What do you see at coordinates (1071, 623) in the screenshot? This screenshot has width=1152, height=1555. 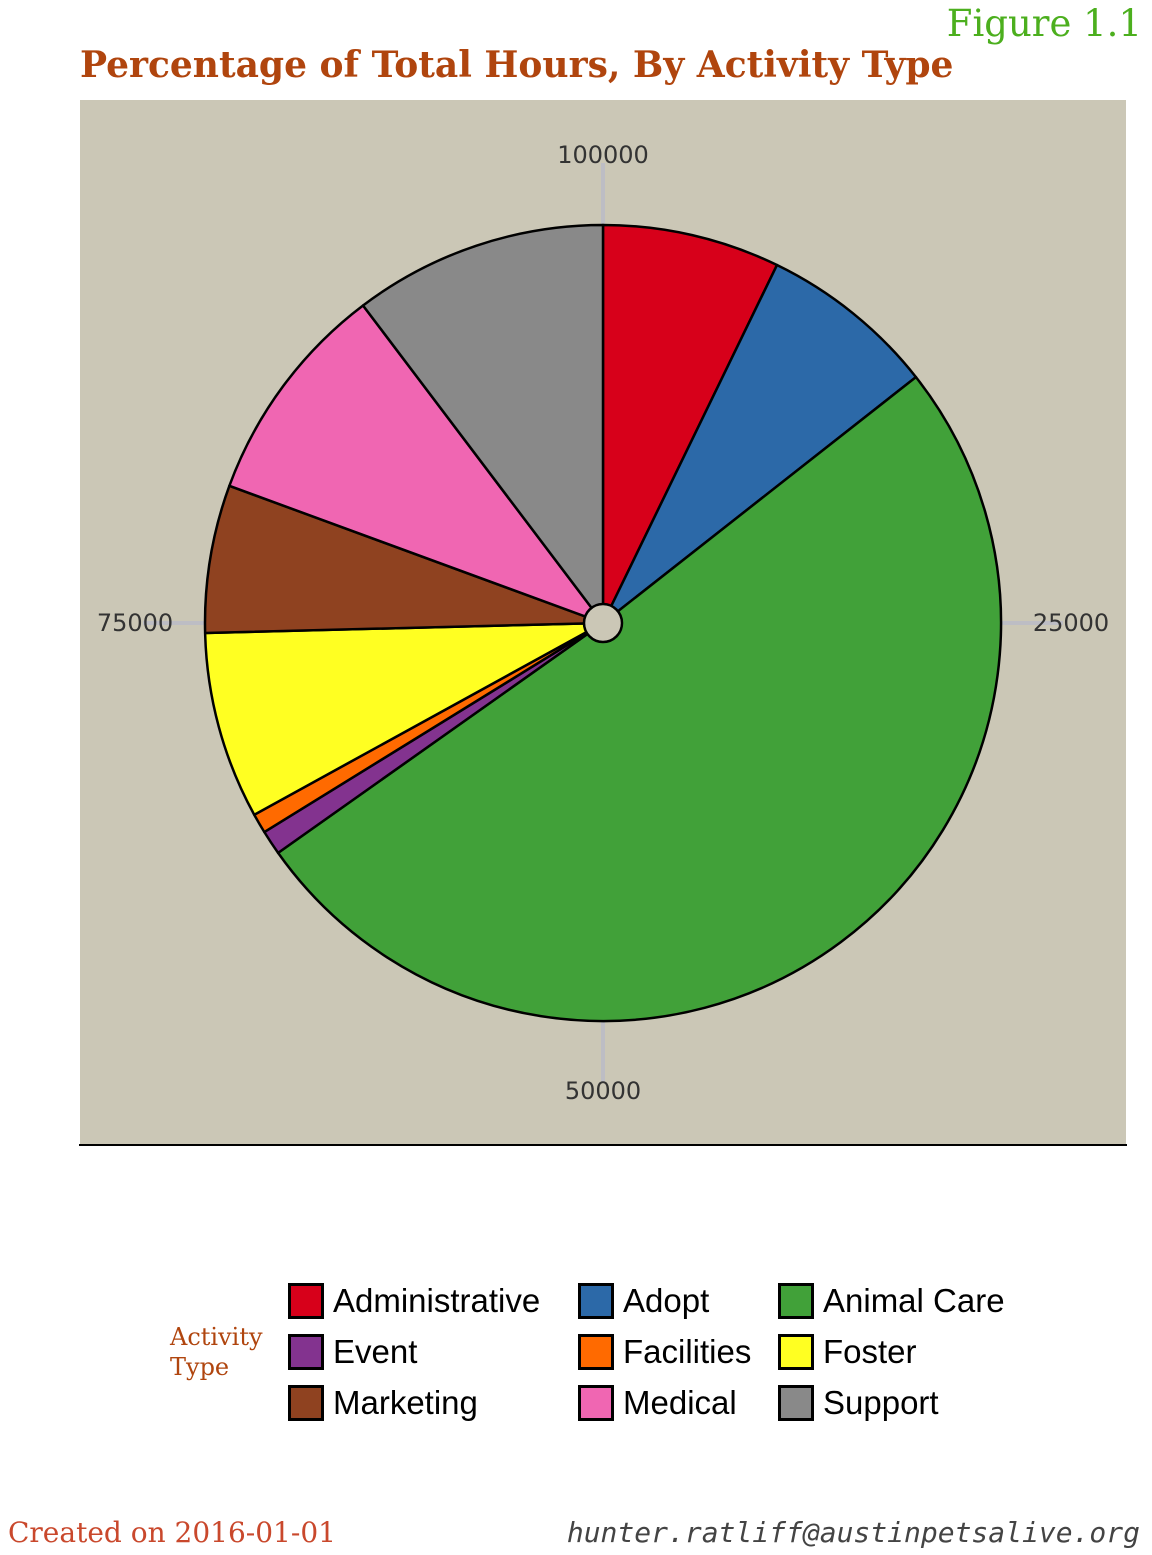 I see `tick-label-25000: 25000` at bounding box center [1071, 623].